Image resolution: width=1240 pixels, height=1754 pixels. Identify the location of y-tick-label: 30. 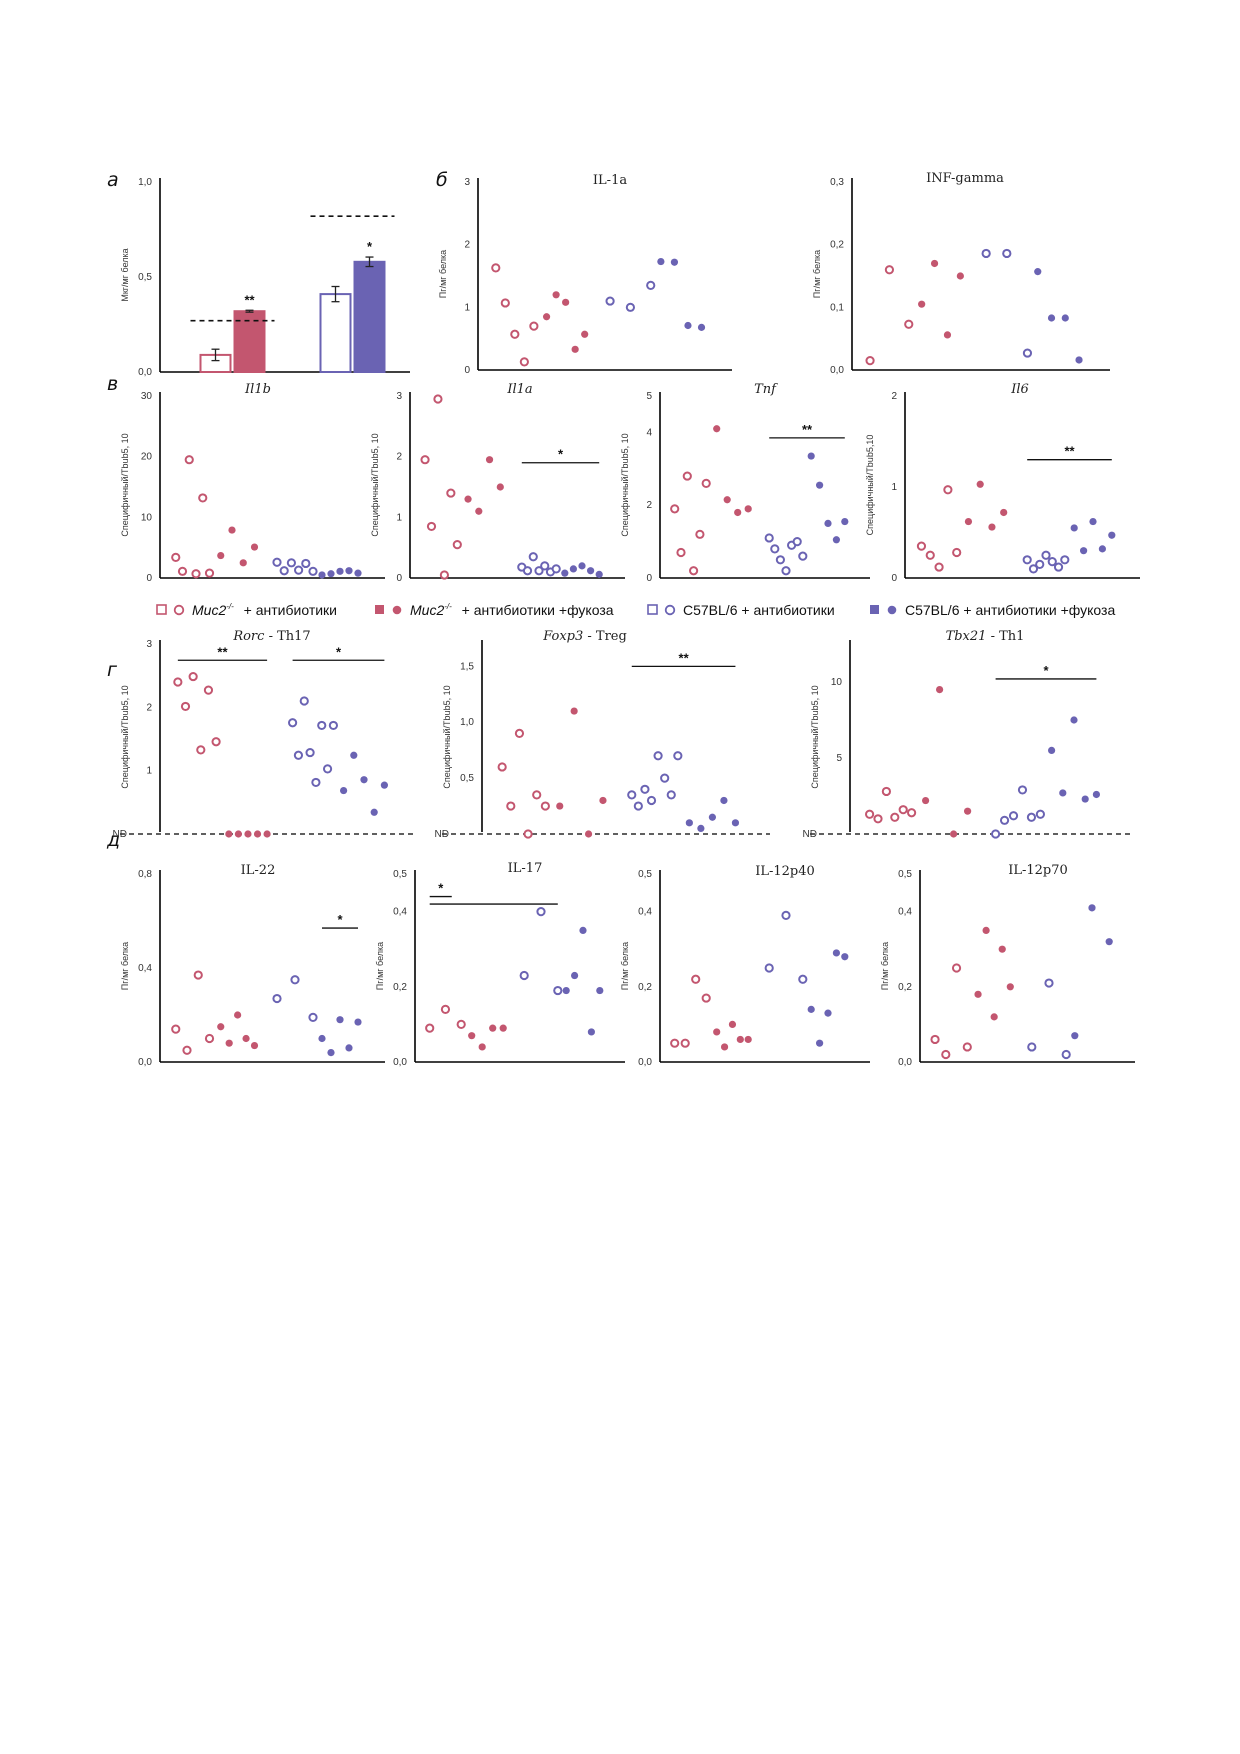
(147, 396).